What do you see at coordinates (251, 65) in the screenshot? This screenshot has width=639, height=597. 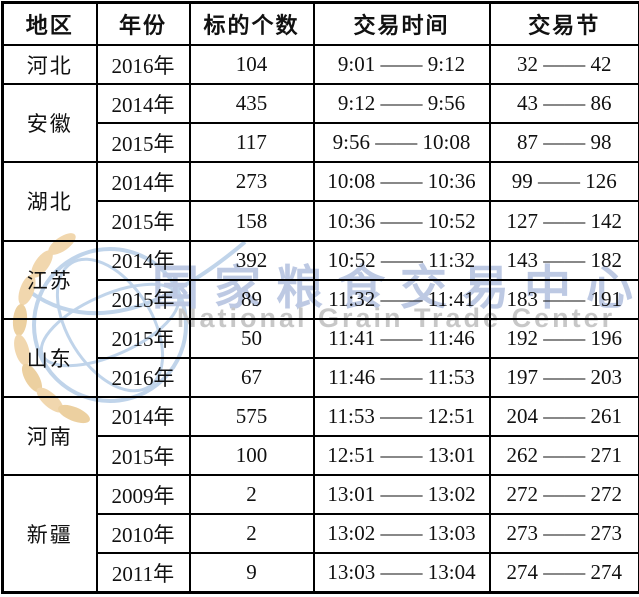 I see `count-cell: 104` at bounding box center [251, 65].